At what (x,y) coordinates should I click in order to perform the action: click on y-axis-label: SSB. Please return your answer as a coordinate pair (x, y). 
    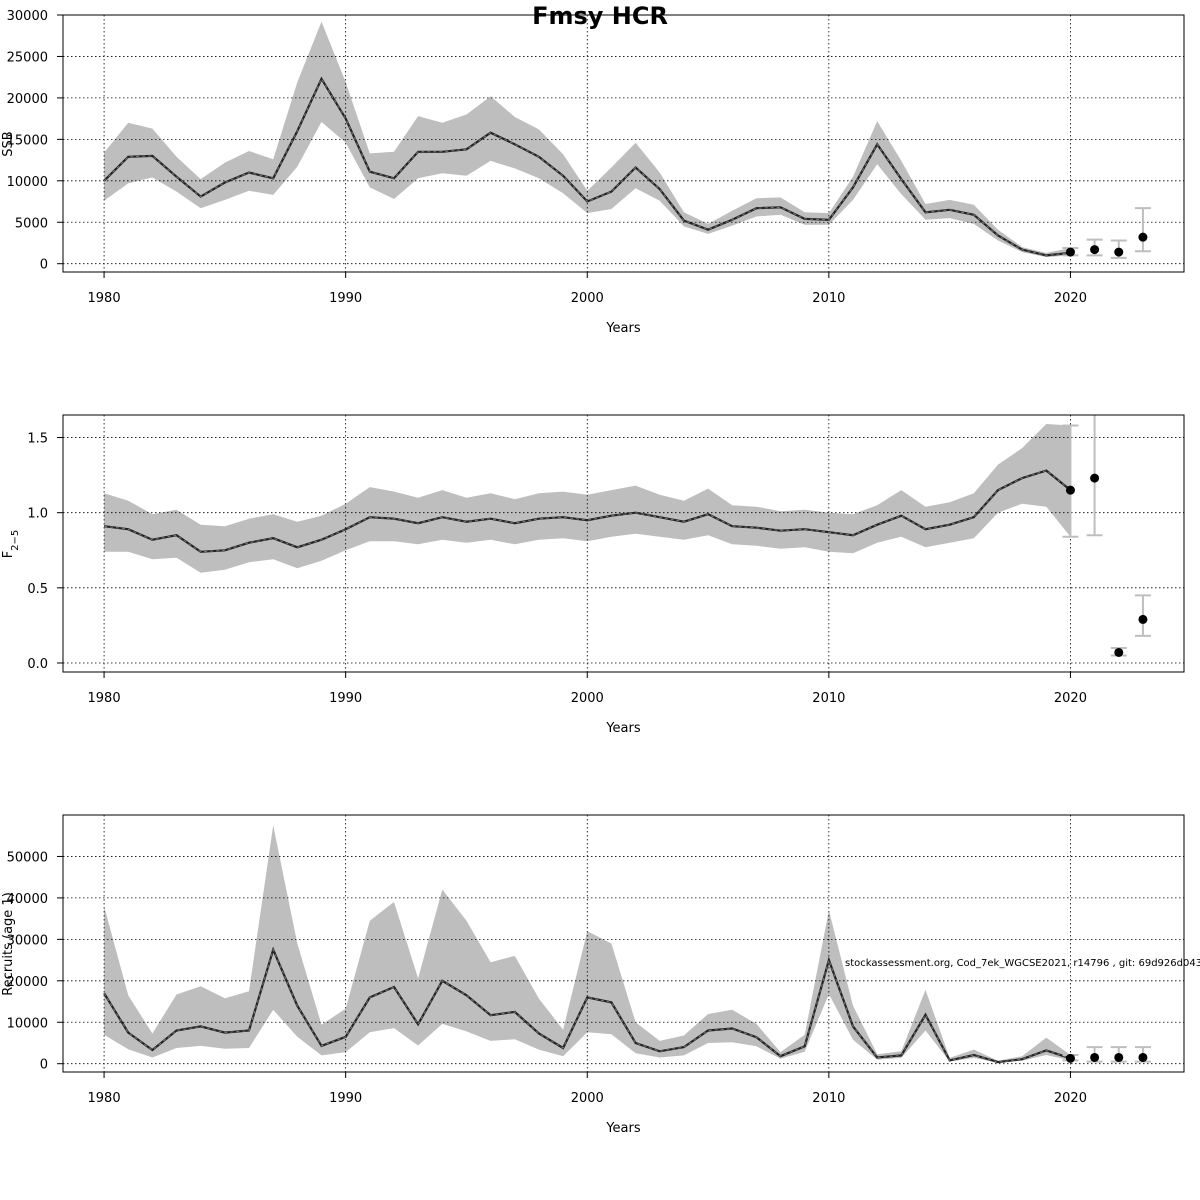
    Looking at the image, I should click on (8, 143).